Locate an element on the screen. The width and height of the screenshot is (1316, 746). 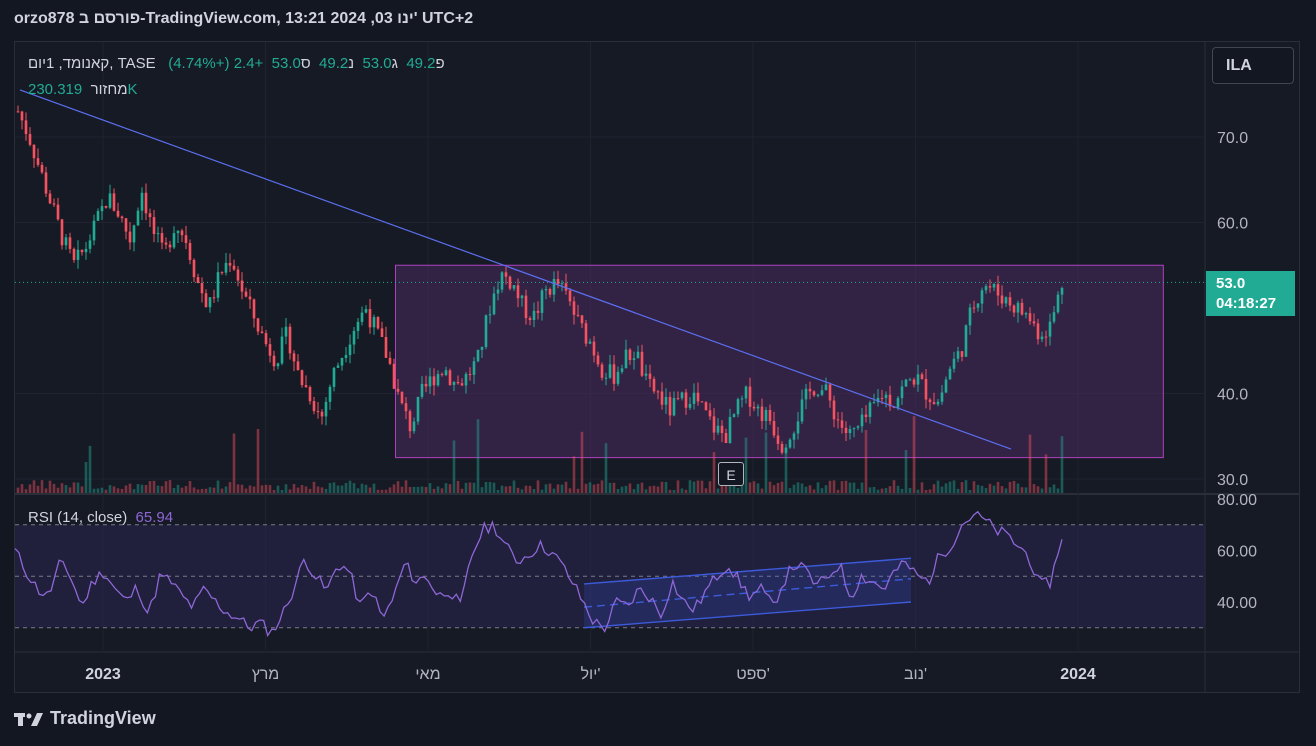
rsi-label: RSI (14, close) is located at coordinates (78, 517).